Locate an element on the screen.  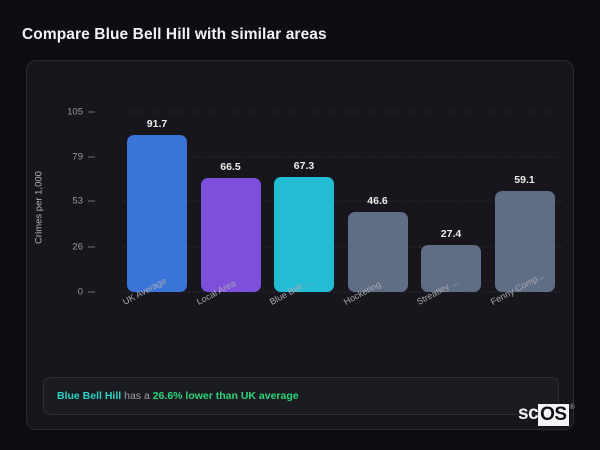
y-axis-label: 0 is located at coordinates (80, 292).